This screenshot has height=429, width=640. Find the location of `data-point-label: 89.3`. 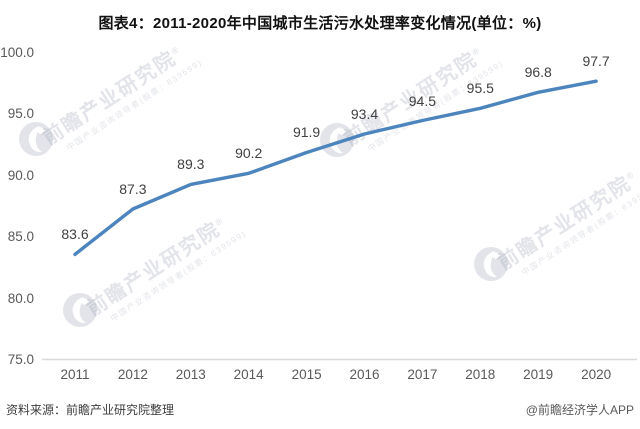

data-point-label: 89.3 is located at coordinates (191, 164).